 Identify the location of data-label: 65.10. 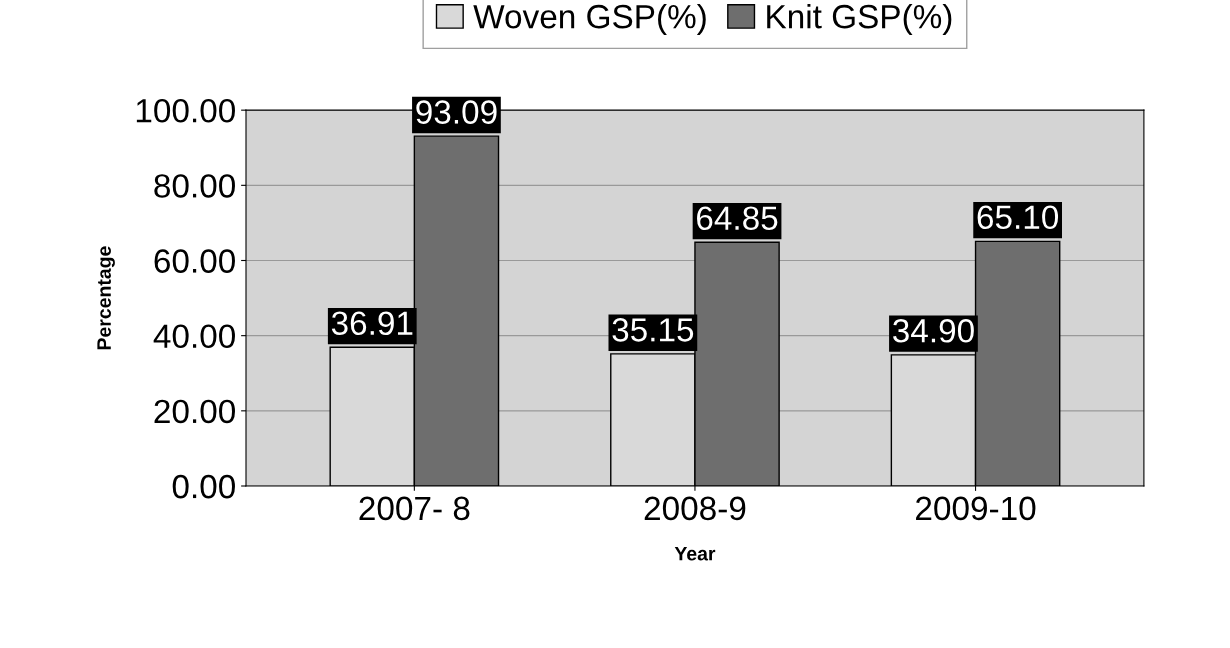
(1018, 217).